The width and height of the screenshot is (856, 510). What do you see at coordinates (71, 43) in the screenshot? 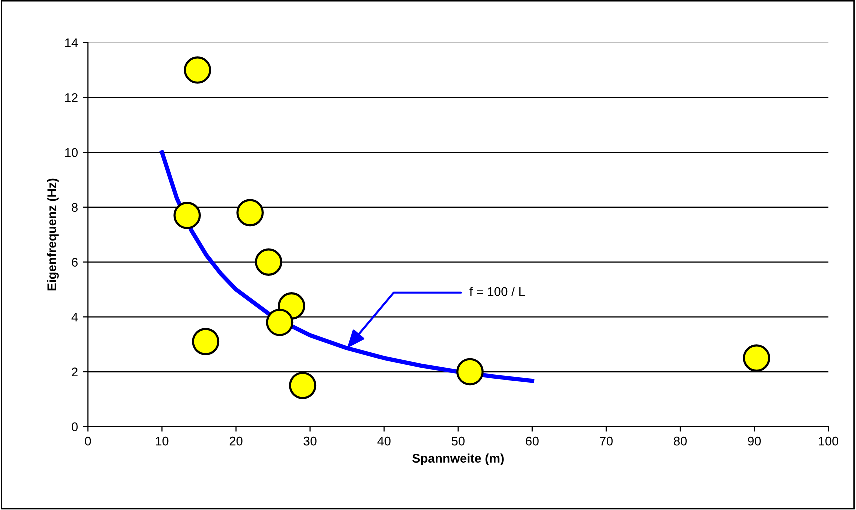
I see `y-tick-label: 14` at bounding box center [71, 43].